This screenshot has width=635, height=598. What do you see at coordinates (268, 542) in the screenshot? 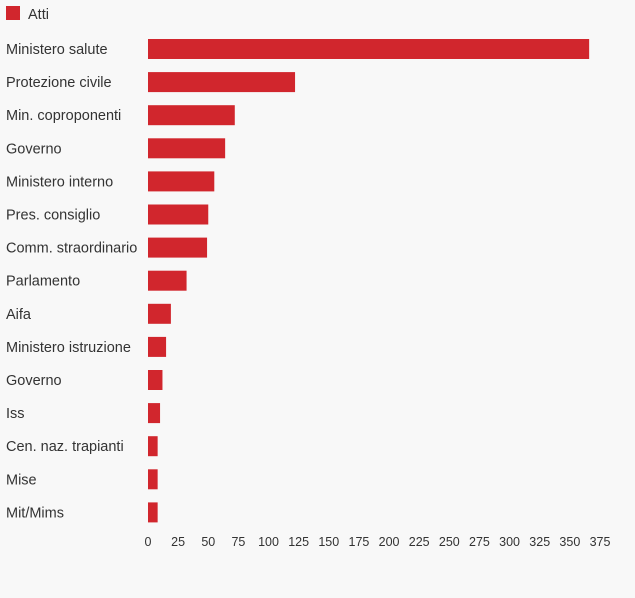
I see `x-tick-label: 100` at bounding box center [268, 542].